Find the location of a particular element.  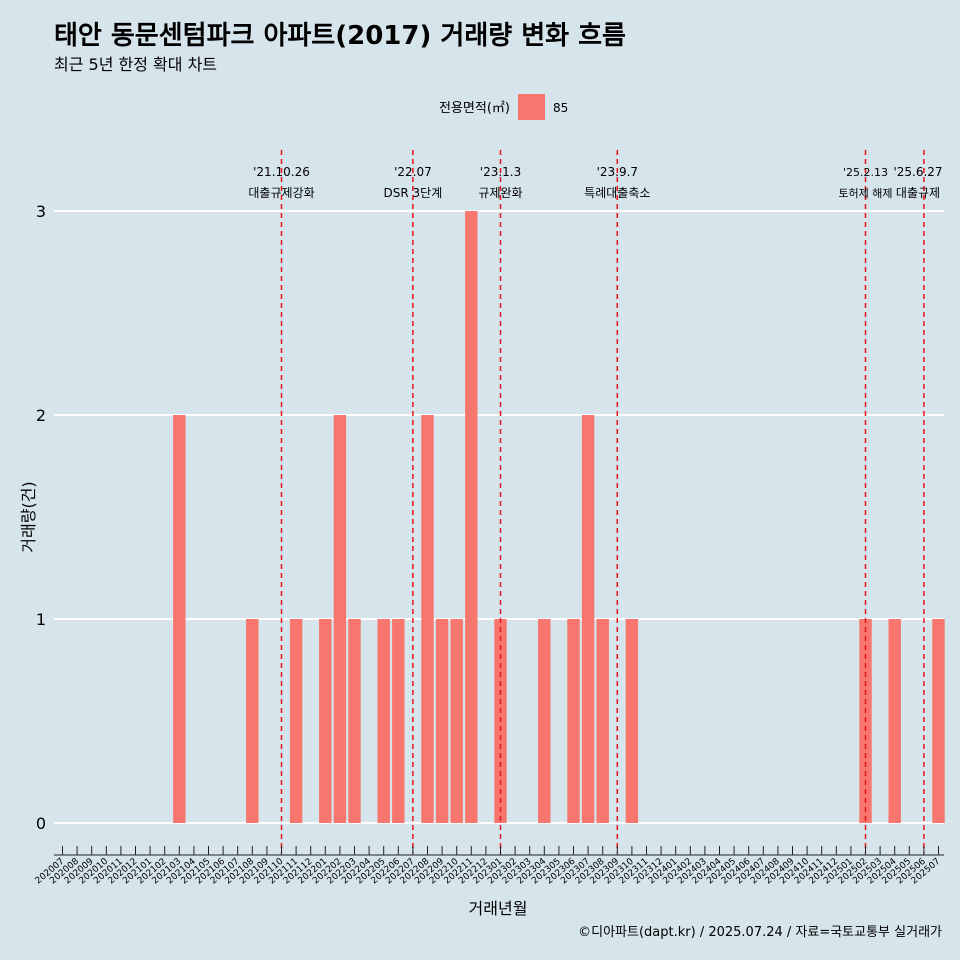

chart-title: 태안 동문센텀파크 아파트(2017) 거래량 변화 흐름 is located at coordinates (340, 36).